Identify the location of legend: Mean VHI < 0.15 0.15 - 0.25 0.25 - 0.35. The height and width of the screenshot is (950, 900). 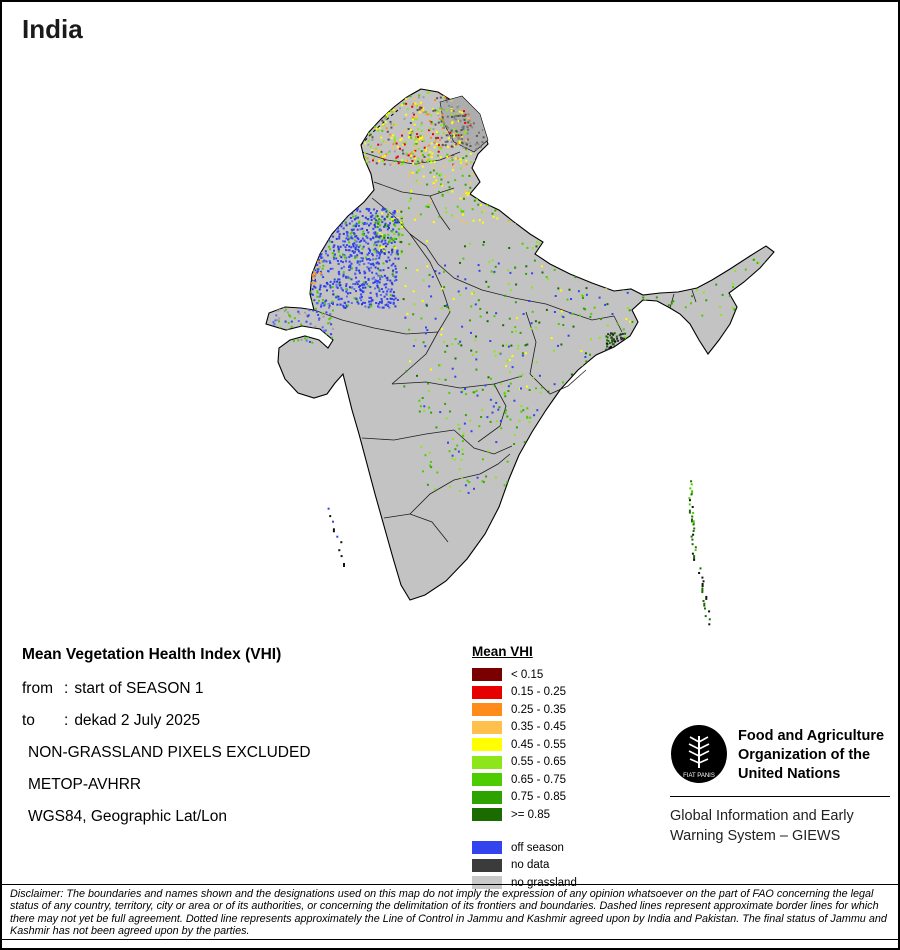
(524, 769).